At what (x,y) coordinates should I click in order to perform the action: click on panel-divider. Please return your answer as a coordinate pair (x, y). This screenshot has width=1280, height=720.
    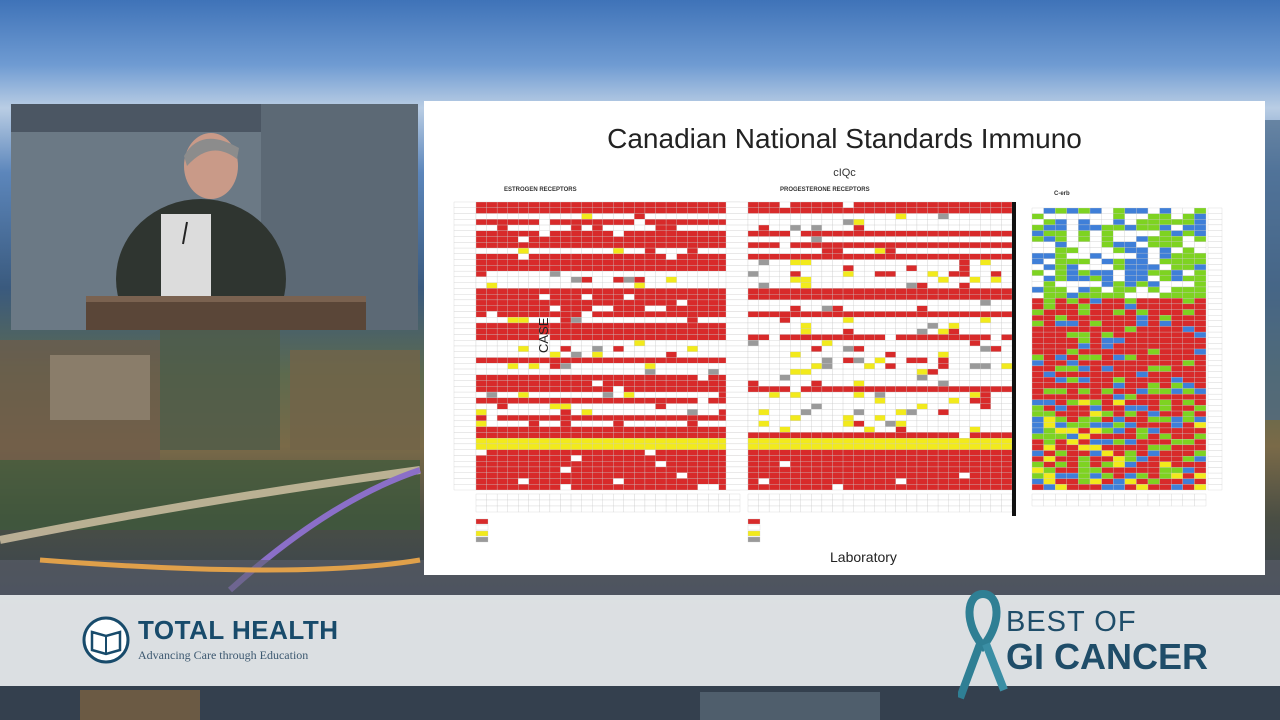
    Looking at the image, I should click on (1014, 359).